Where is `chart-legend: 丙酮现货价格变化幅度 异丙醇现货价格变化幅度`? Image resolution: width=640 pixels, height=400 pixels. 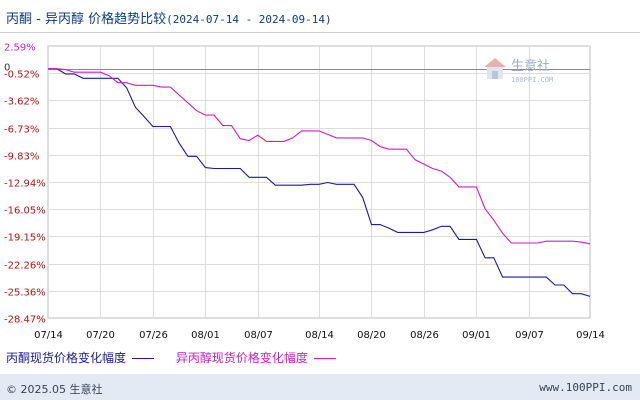
chart-legend: 丙酮现货价格变化幅度 异丙醇现货价格变化幅度 is located at coordinates (180, 357).